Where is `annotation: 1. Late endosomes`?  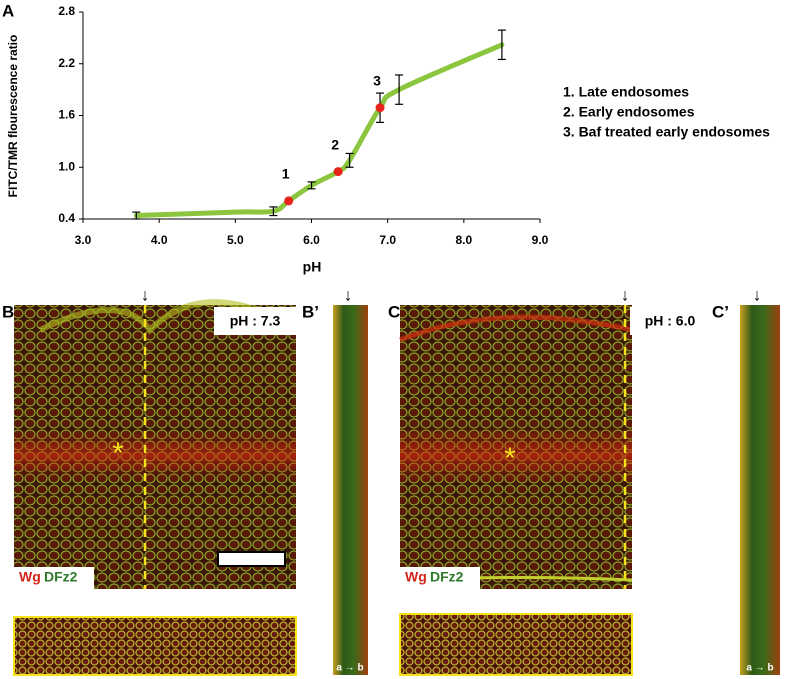
annotation: 1. Late endosomes is located at coordinates (626, 92).